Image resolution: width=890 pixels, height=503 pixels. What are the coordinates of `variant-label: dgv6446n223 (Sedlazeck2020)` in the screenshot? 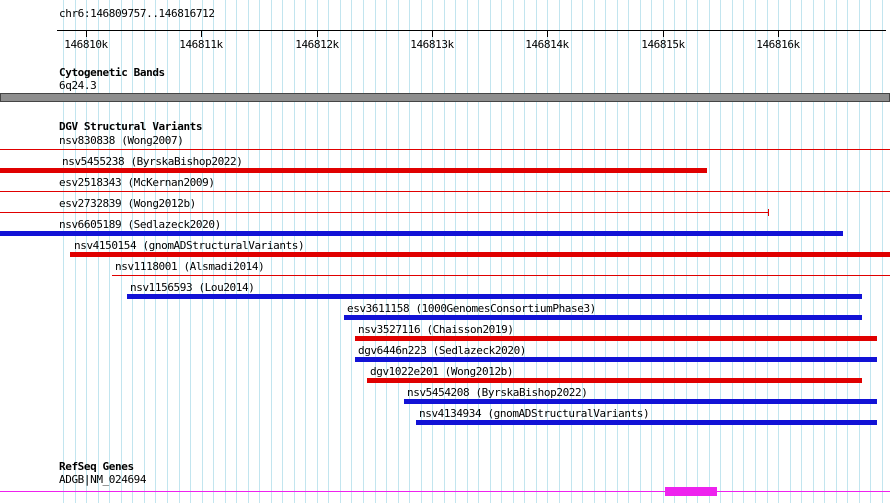 It's located at (442, 350).